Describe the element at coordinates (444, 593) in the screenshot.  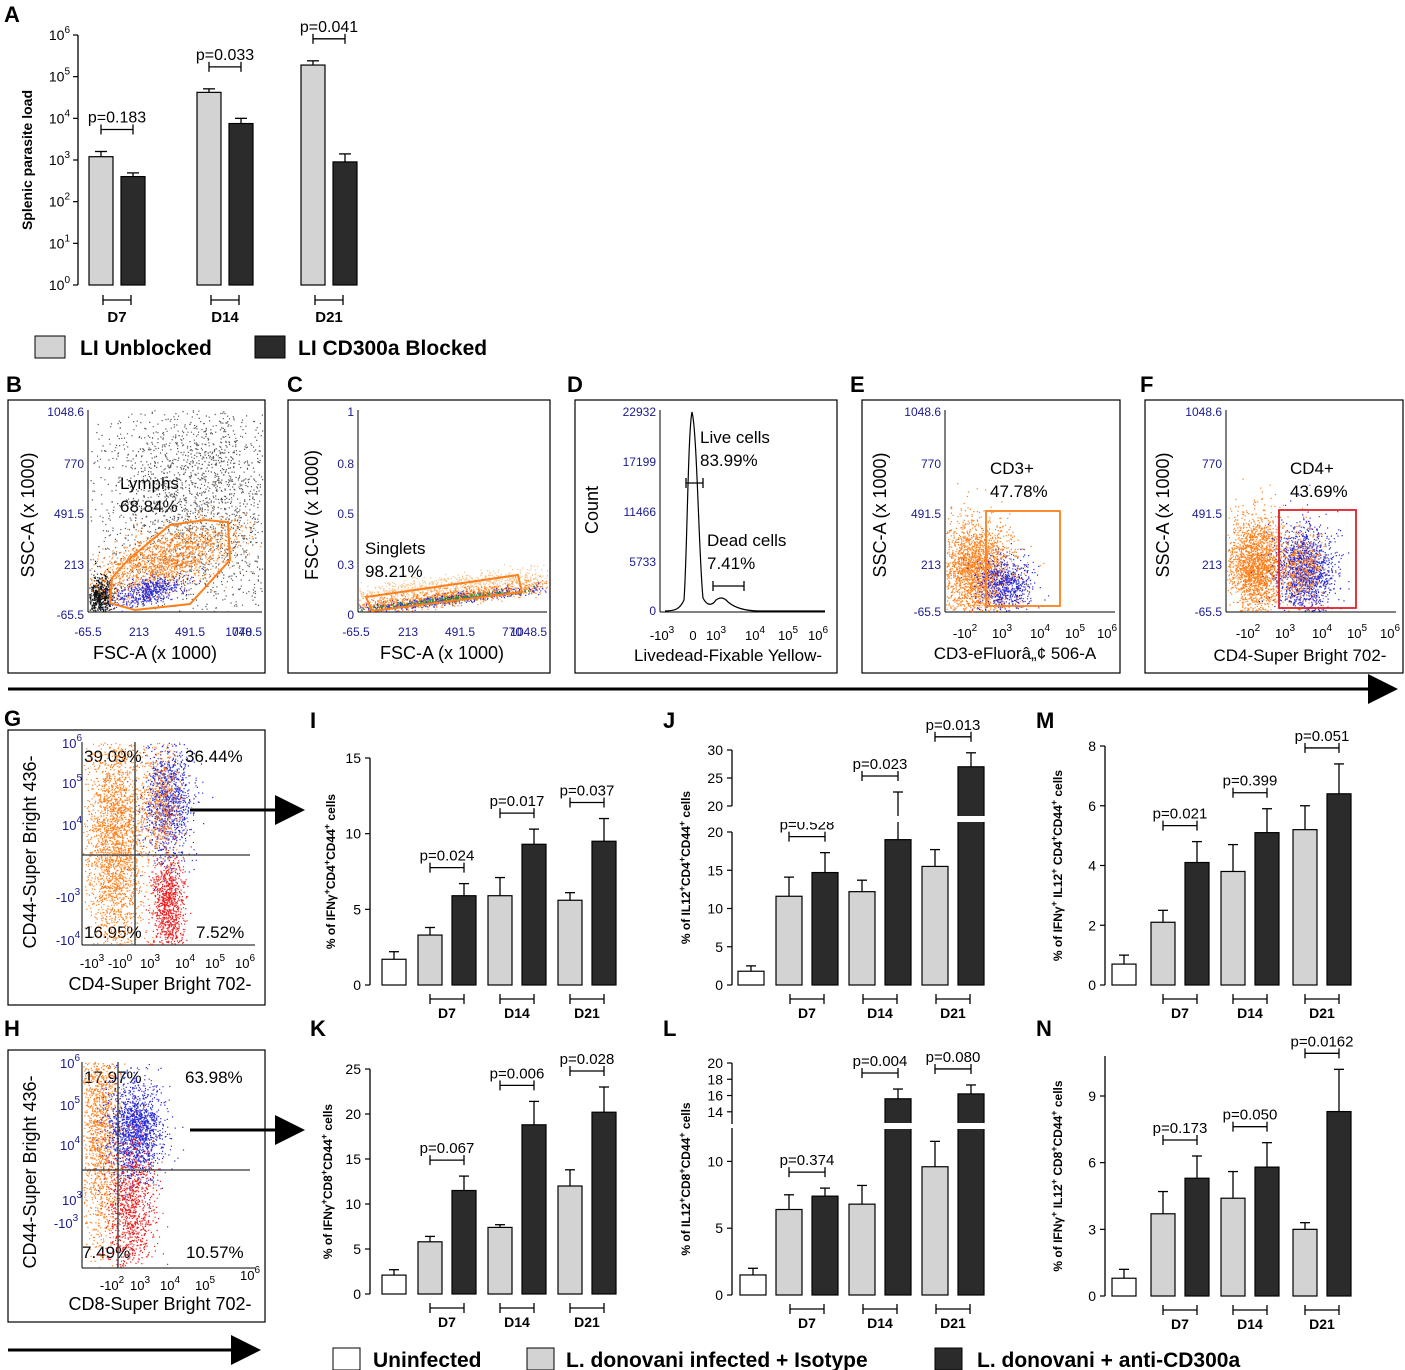
I see `gate-singlets` at that location.